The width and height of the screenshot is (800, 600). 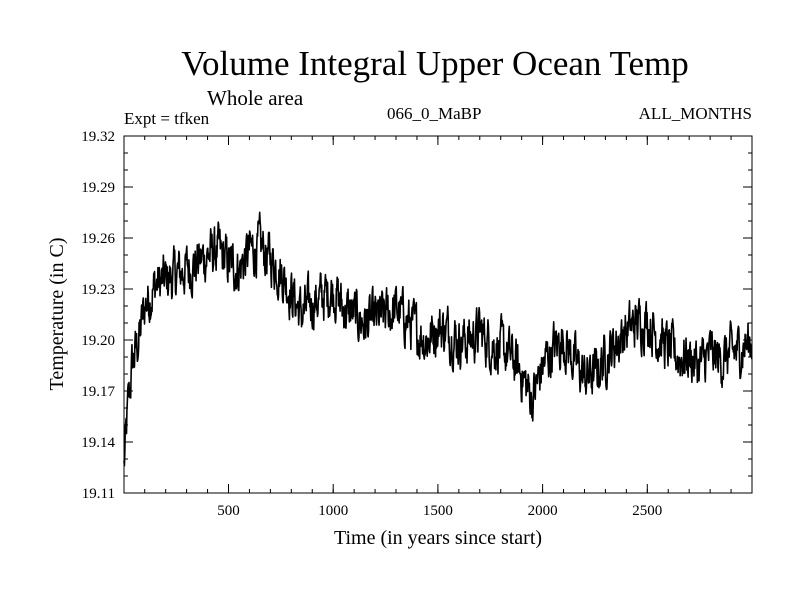 I want to click on y-tick-label: 19.20, so click(x=98, y=341).